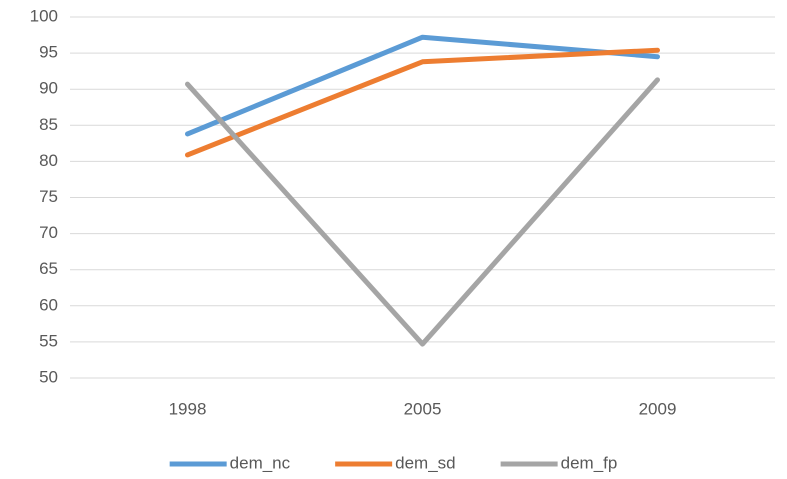  Describe the element at coordinates (48, 88) in the screenshot. I see `y-tick-label: 90` at that location.